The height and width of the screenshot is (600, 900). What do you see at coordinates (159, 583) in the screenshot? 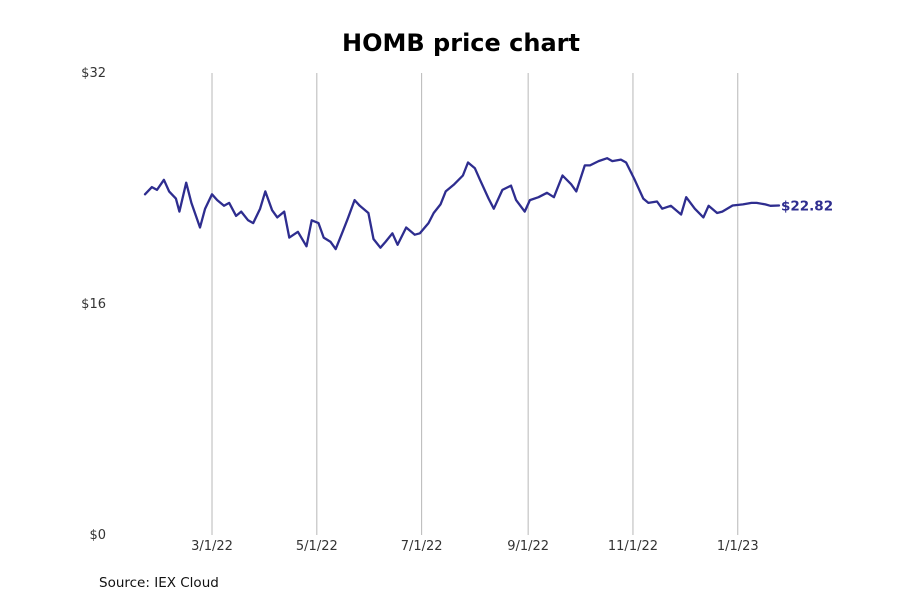
I see `source-note: Source: IEX Cloud` at bounding box center [159, 583].